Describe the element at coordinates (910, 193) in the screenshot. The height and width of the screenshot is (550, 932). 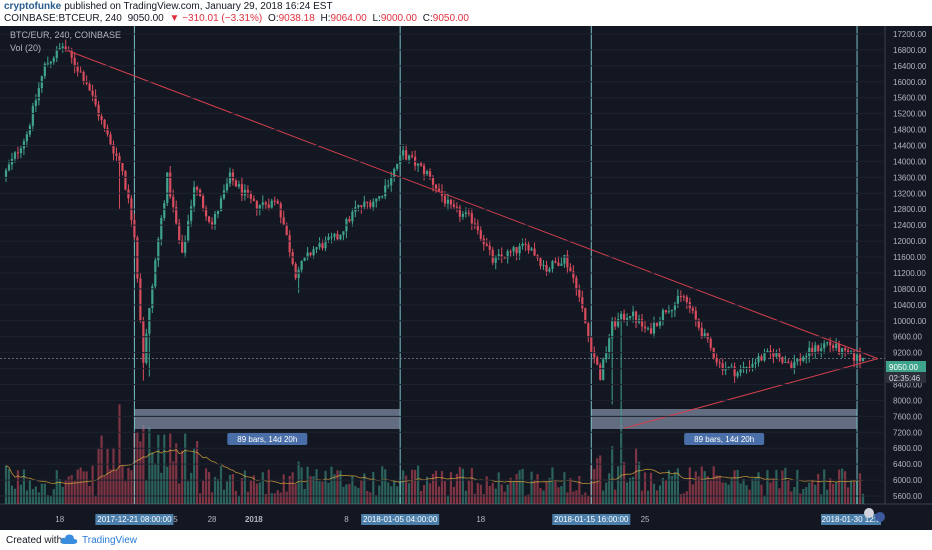
I see `y-tick-label: 13200.00` at that location.